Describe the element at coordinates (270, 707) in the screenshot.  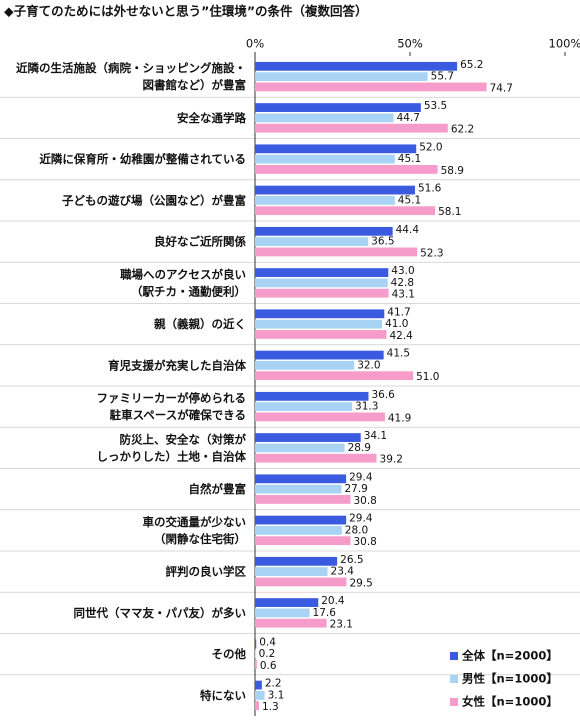
I see `value-label: 1.3` at that location.